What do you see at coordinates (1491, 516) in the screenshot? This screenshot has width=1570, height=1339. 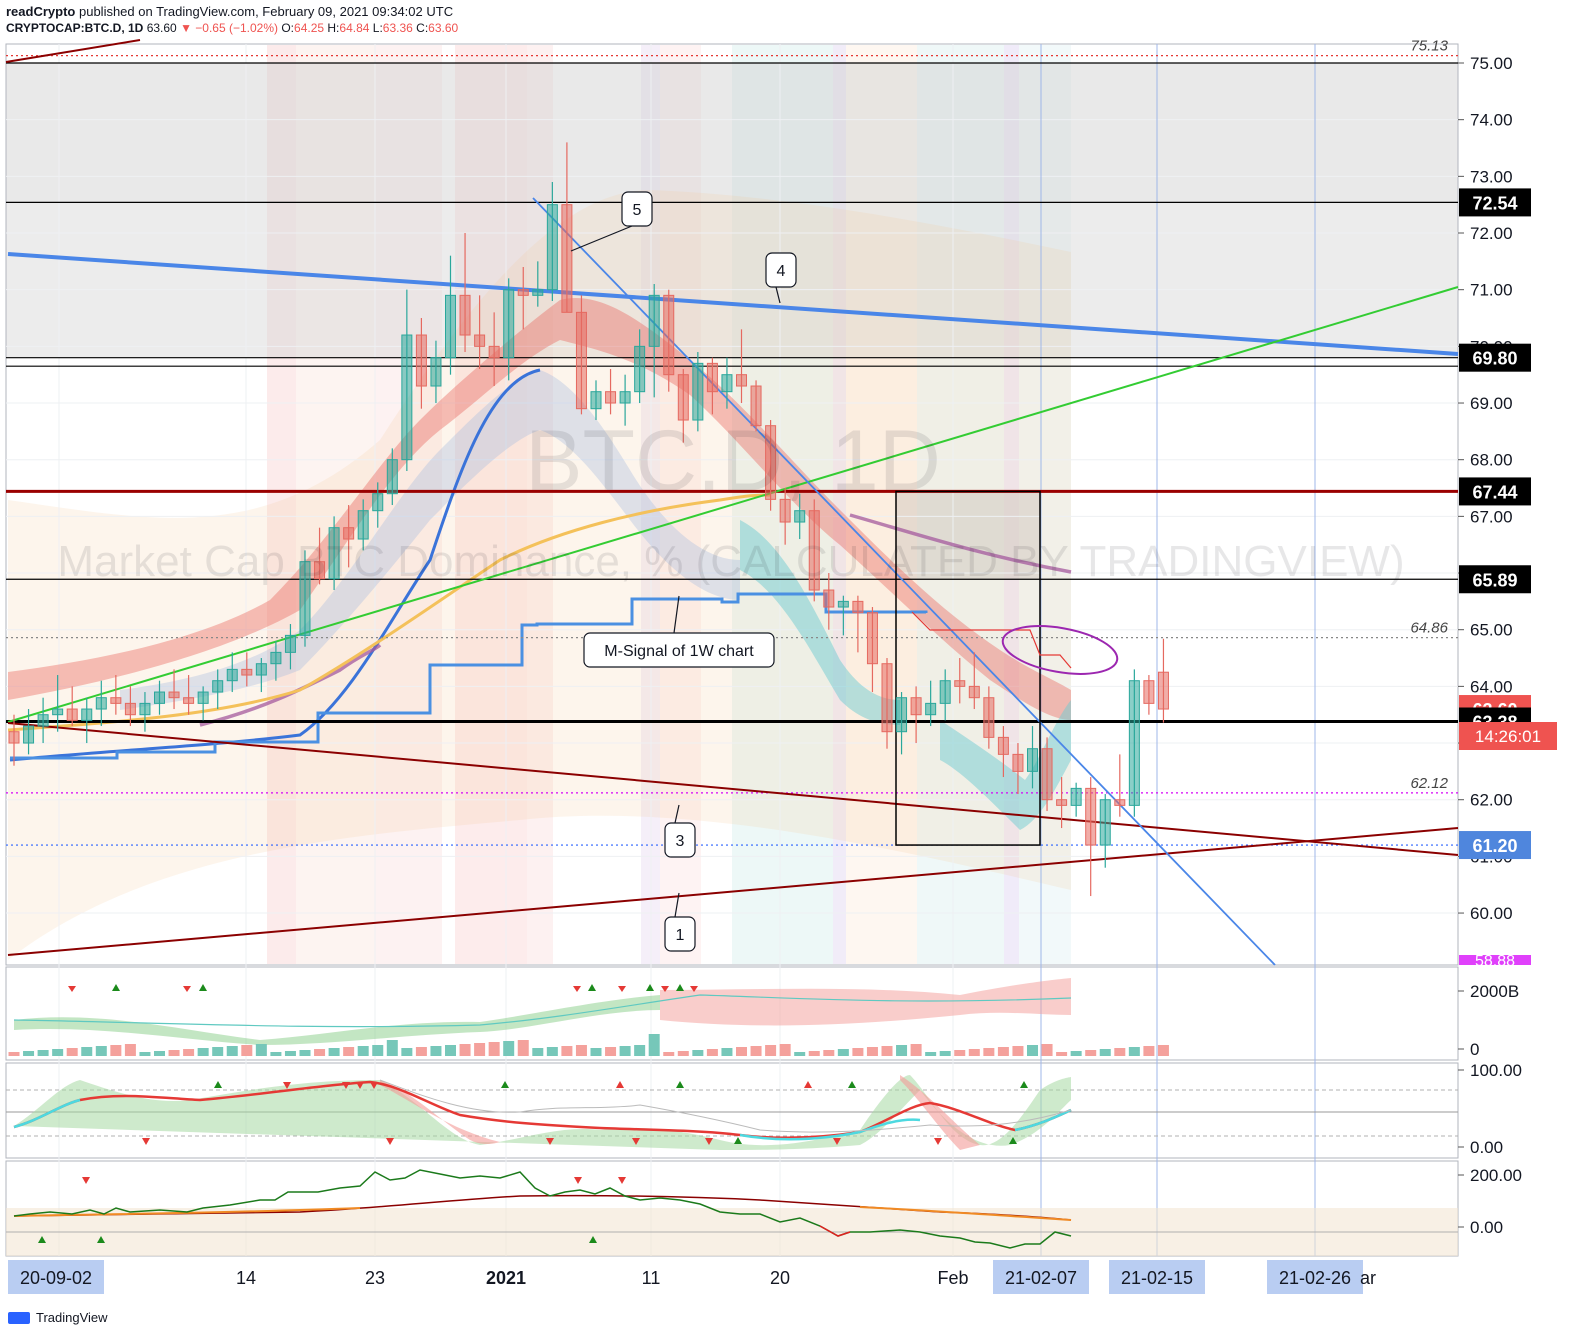 I see `y-tick-label-7: 67.00` at bounding box center [1491, 516].